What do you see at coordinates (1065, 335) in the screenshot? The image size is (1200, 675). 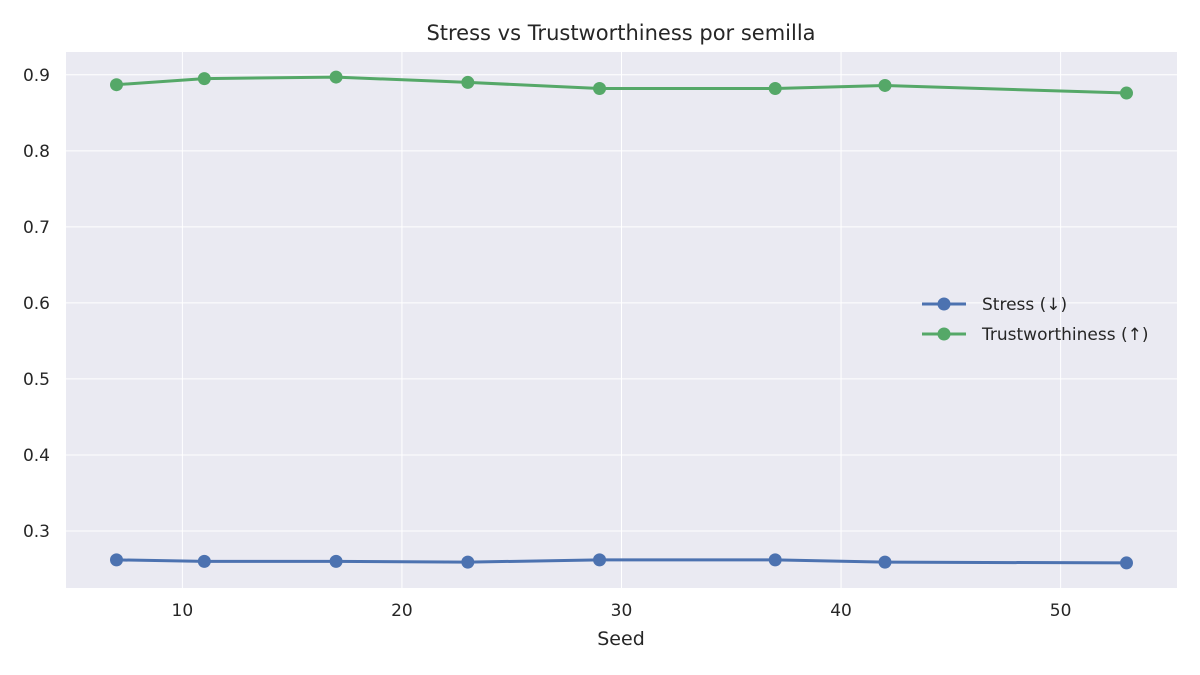 I see `legend-label: Trustworthiness (↑)` at bounding box center [1065, 335].